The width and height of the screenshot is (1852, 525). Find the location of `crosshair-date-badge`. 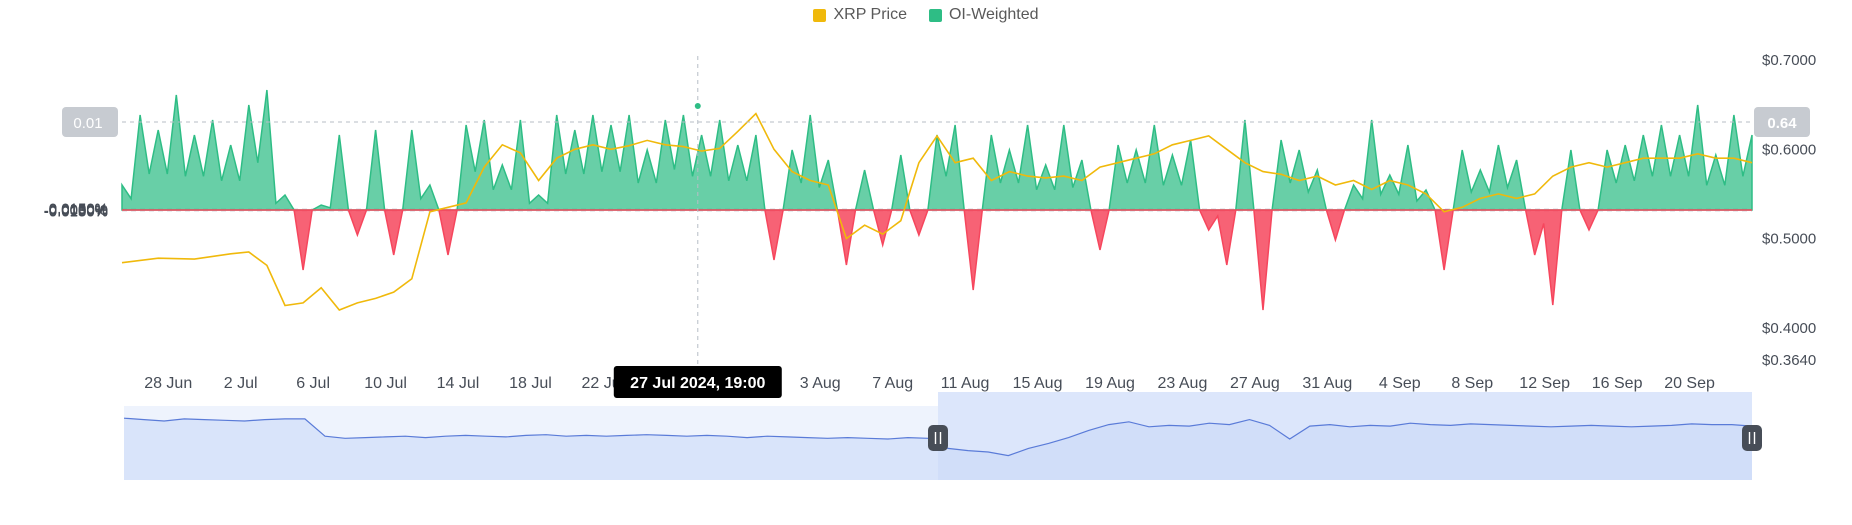

crosshair-date-badge is located at coordinates (697, 382).